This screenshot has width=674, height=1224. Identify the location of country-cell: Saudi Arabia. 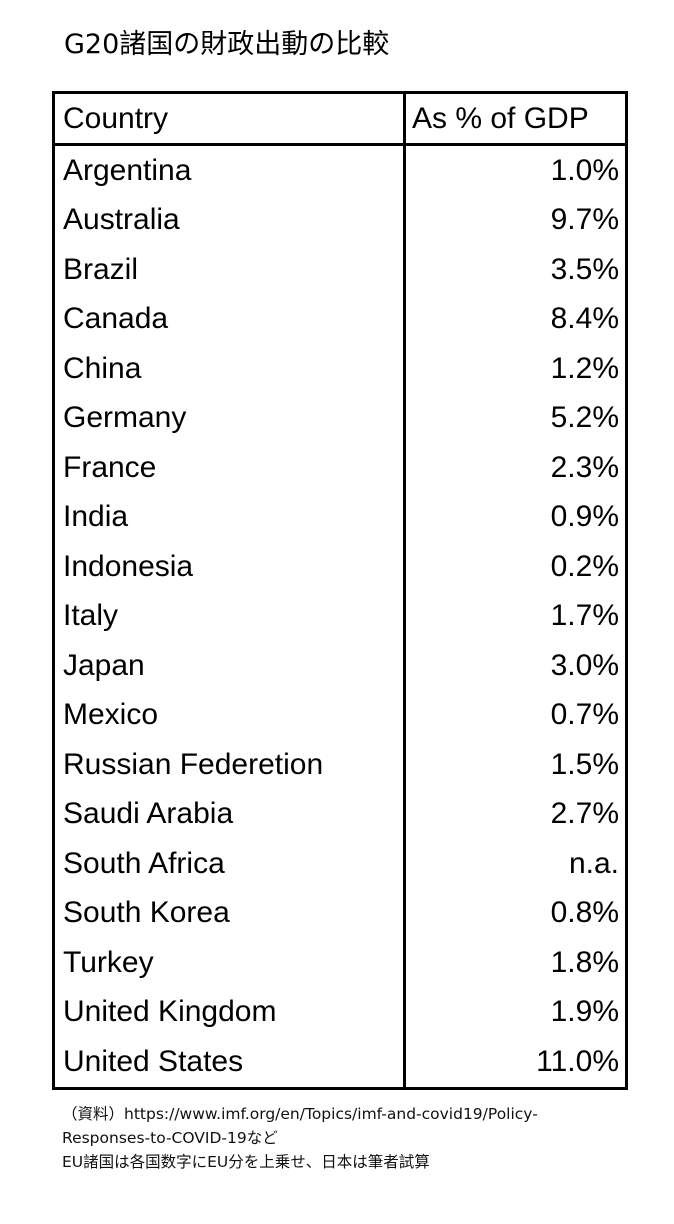
(230, 814).